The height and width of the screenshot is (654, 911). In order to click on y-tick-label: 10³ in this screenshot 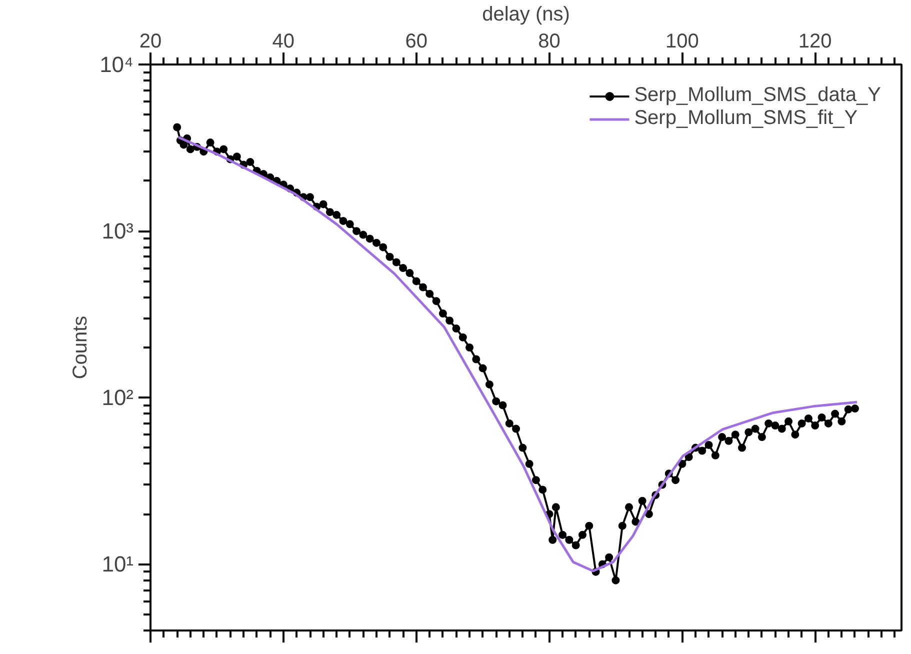, I will do `click(118, 231)`.